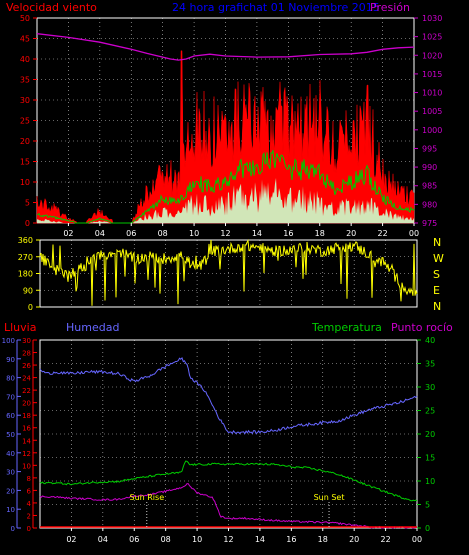  I want to click on humidity-tick-label: 30, so click(10, 473).